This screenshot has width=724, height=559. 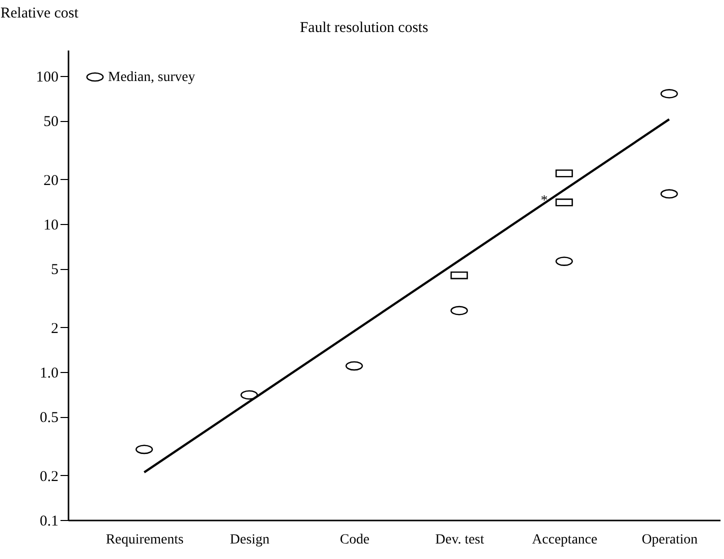 I want to click on y-tick-label: 20, so click(x=51, y=180).